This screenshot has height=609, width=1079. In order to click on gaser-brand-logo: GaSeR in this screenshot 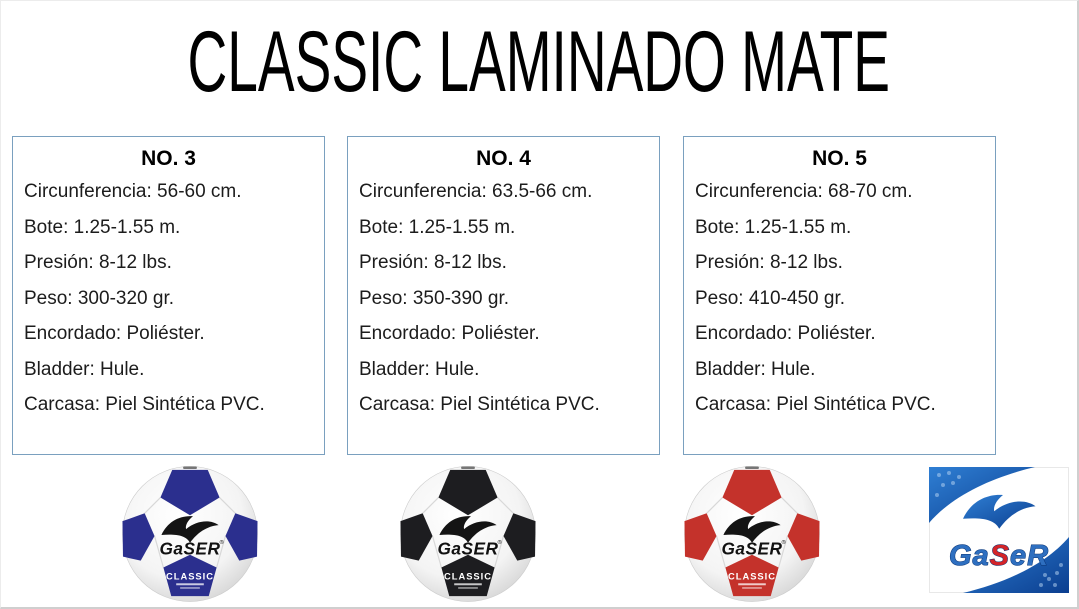, I will do `click(999, 530)`.